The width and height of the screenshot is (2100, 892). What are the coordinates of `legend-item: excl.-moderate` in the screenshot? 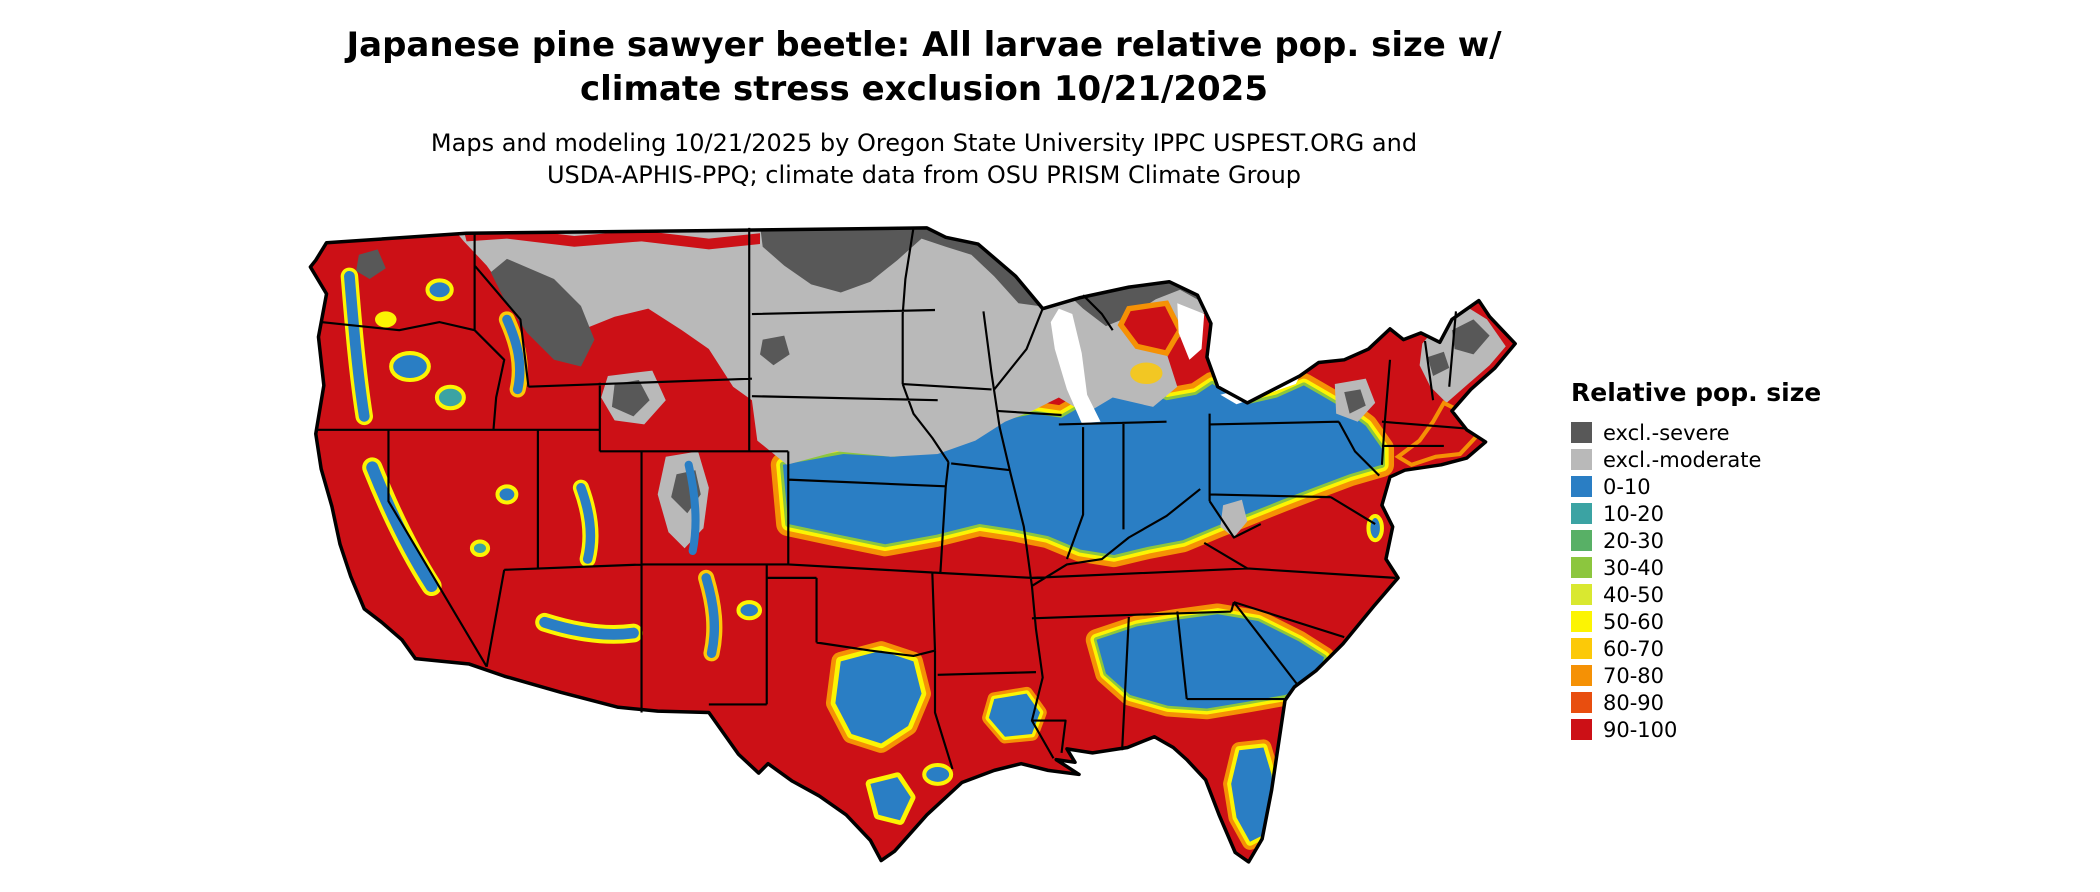 It's located at (1731, 459).